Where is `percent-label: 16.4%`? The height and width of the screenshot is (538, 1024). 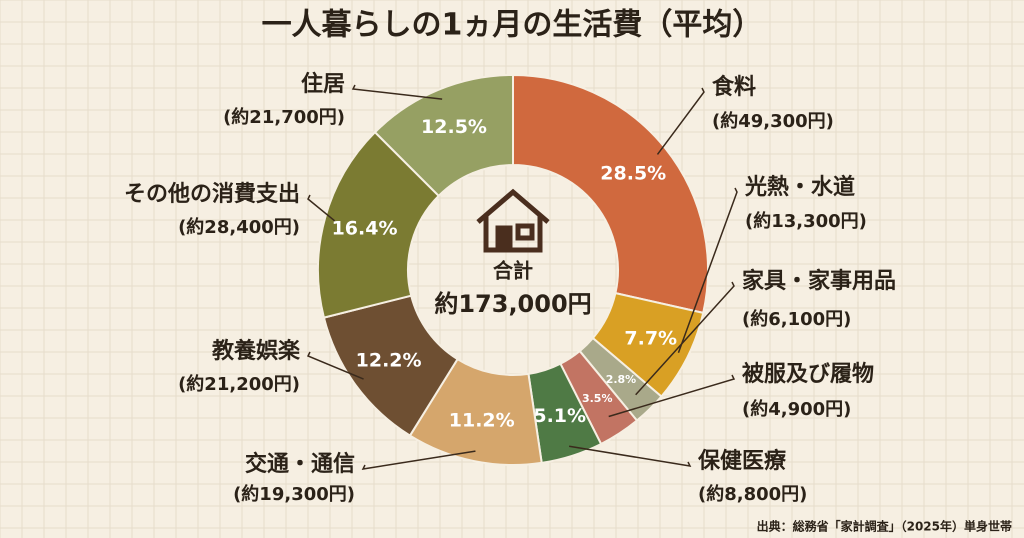
percent-label: 16.4% is located at coordinates (365, 229).